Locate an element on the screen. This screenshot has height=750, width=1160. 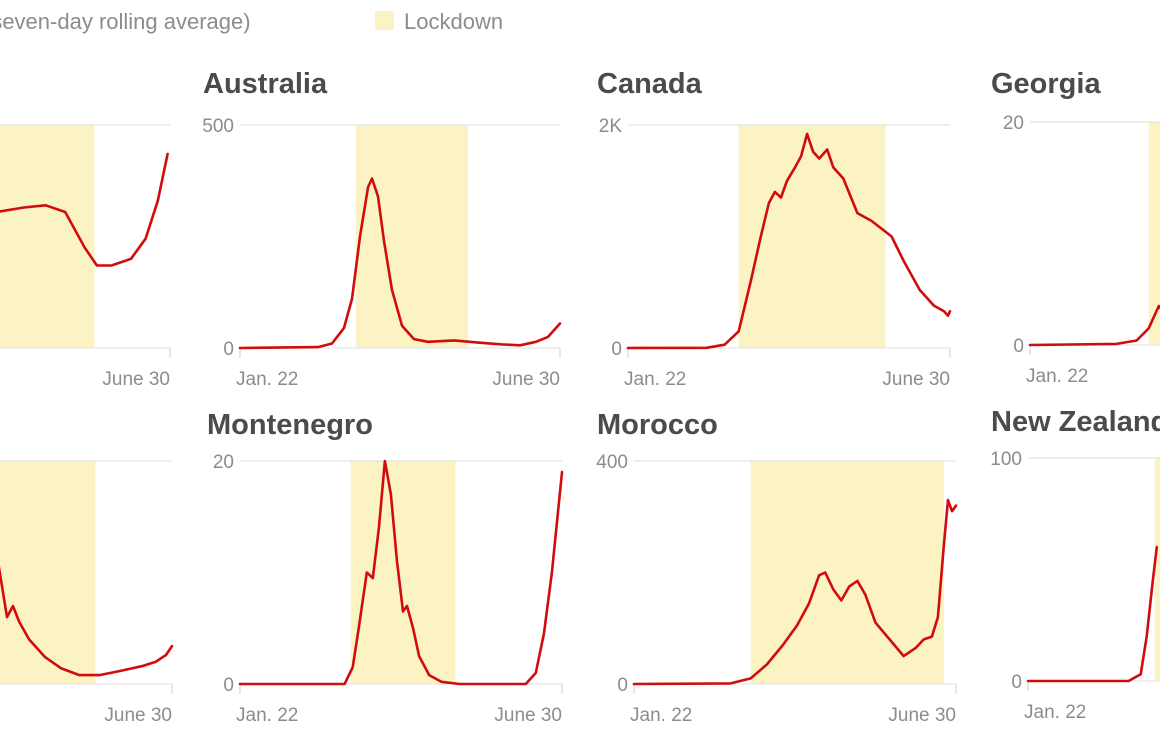
y-tick-label-max: 500 is located at coordinates (218, 126).